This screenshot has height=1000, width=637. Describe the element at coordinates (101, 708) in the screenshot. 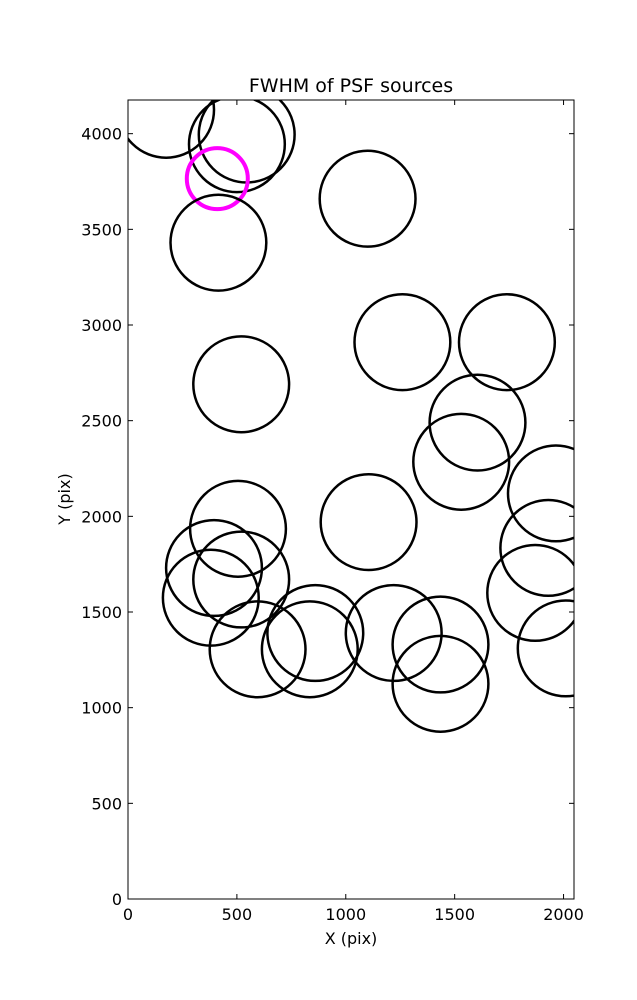

I see `y-tick-label: 1000` at that location.